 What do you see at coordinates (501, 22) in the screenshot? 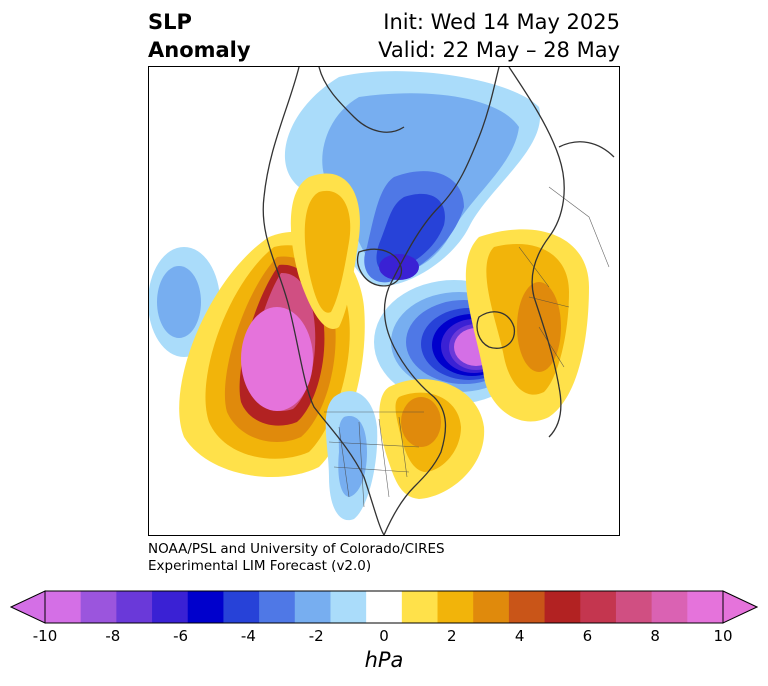
I see `init-date: Init: Wed 14 May 2025` at bounding box center [501, 22].